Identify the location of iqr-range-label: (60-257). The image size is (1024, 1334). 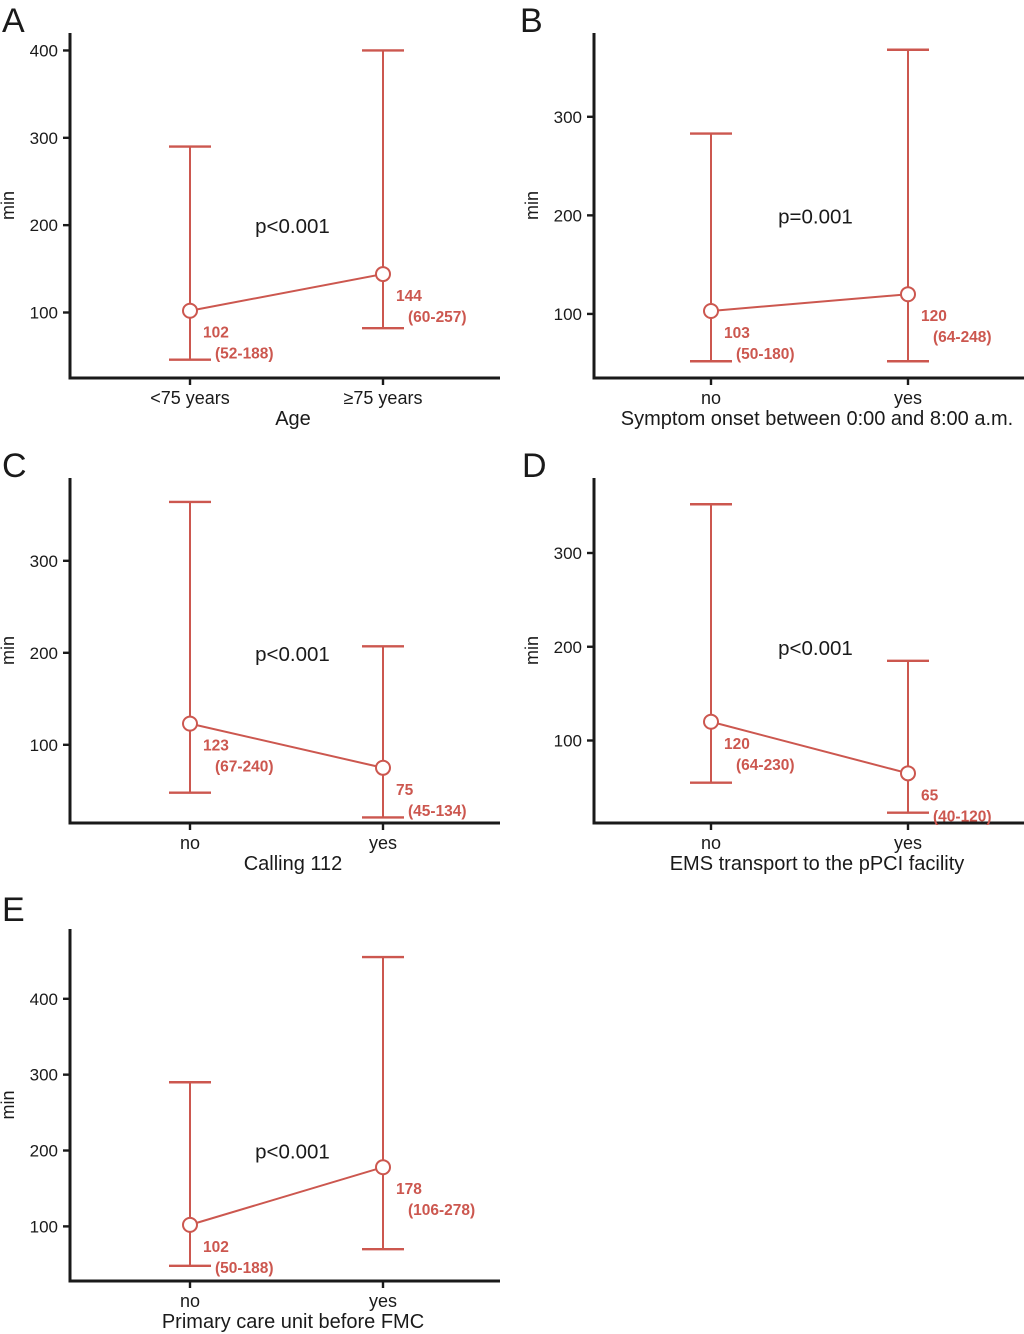
(437, 317).